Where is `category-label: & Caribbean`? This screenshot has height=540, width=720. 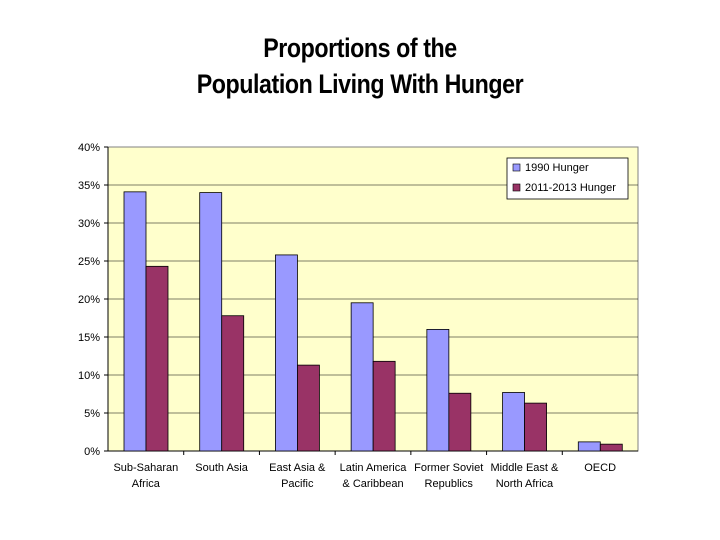 category-label: & Caribbean is located at coordinates (372, 484).